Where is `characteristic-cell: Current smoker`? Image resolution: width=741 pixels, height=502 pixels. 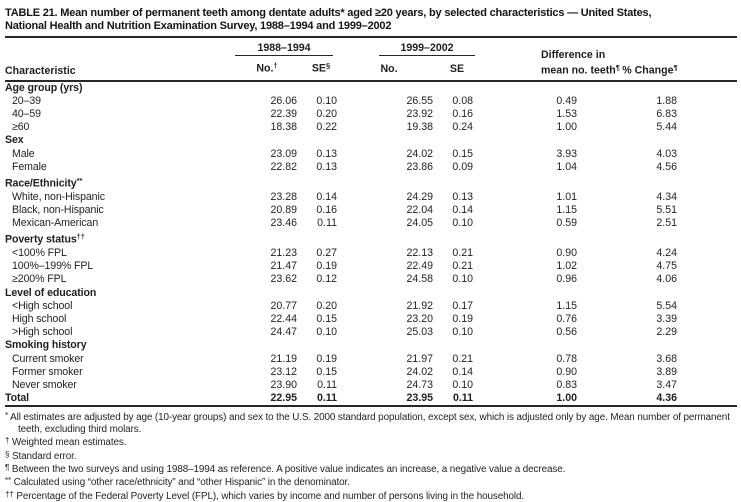
characteristic-cell: Current smoker is located at coordinates (48, 358).